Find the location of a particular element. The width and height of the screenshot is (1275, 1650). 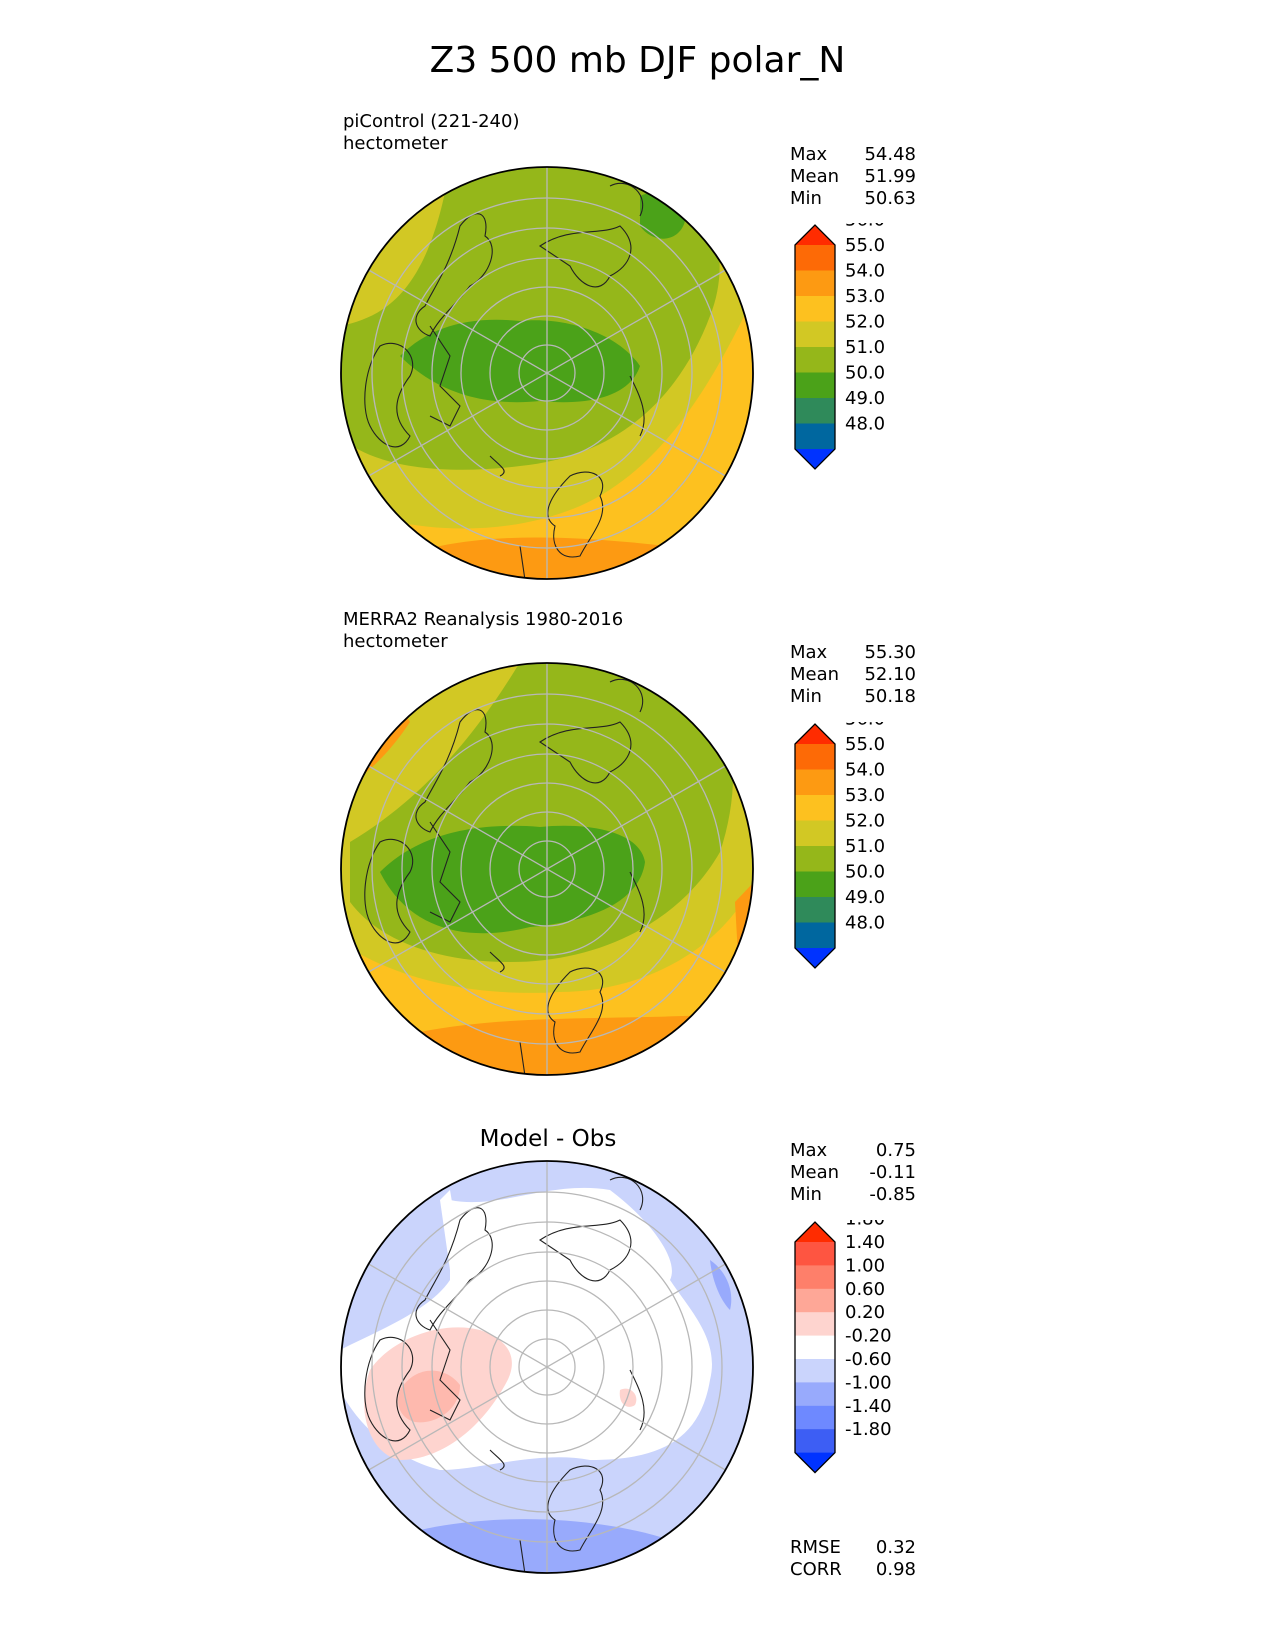

polar-map-obs is located at coordinates (547, 869).